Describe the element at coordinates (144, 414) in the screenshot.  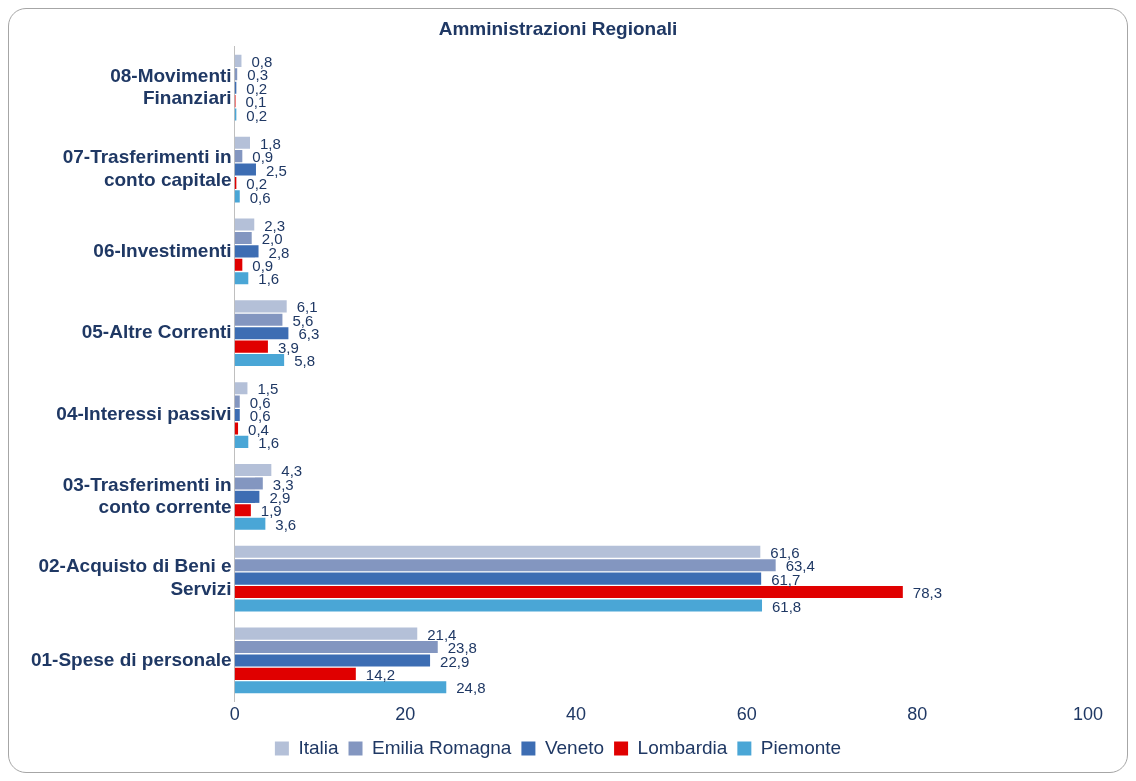
I see `y-tick-label: 04-Interessi passivi` at that location.